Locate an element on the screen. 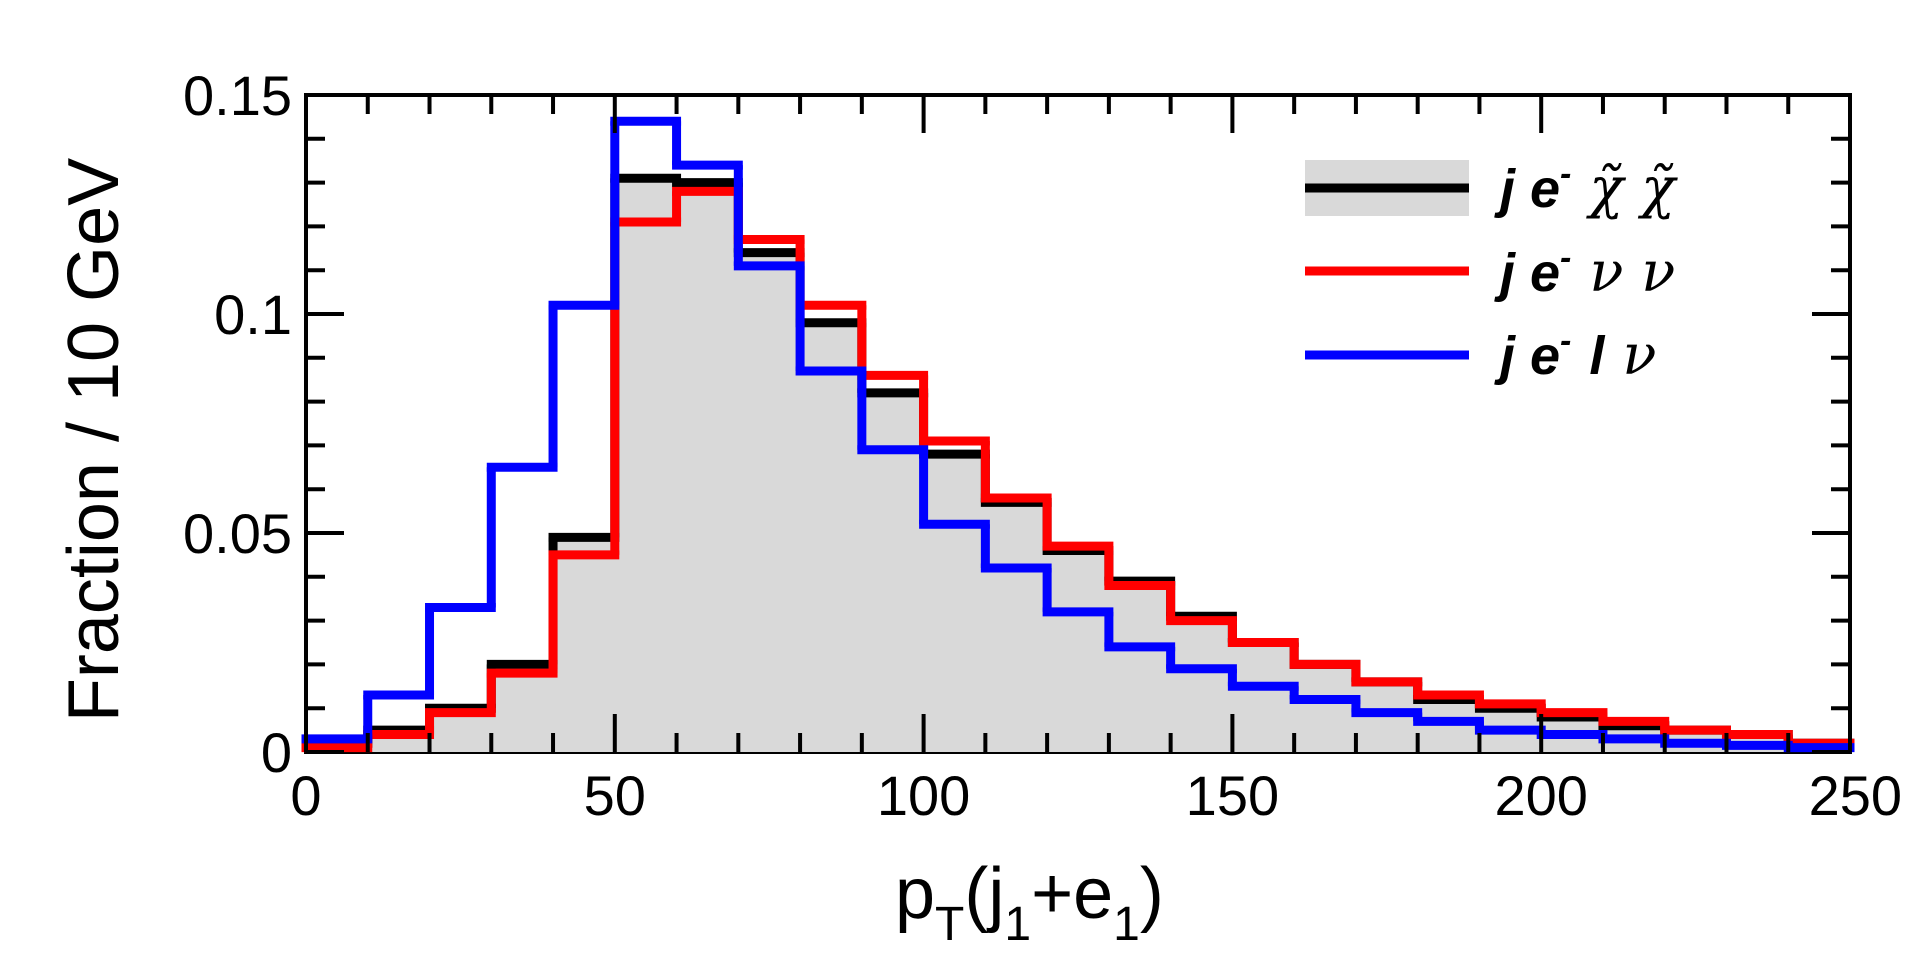  y-tick-label: 0 is located at coordinates (276, 752).